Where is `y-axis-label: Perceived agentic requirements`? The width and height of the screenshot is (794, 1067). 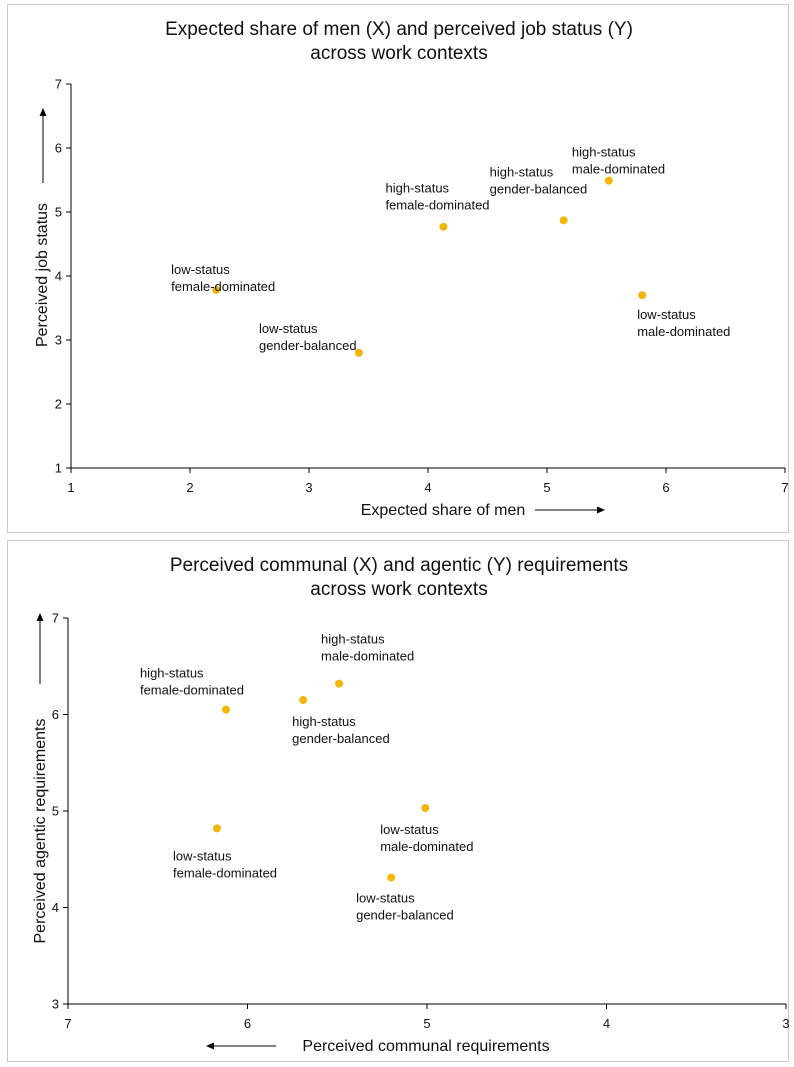 y-axis-label: Perceived agentic requirements is located at coordinates (40, 830).